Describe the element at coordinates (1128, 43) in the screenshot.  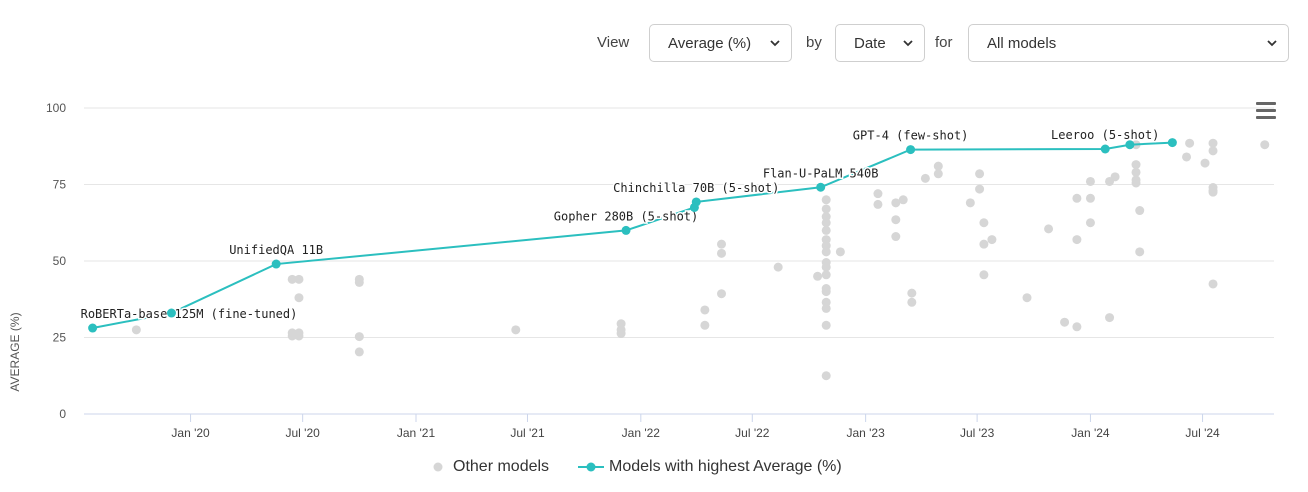
I see `for-select: All models` at that location.